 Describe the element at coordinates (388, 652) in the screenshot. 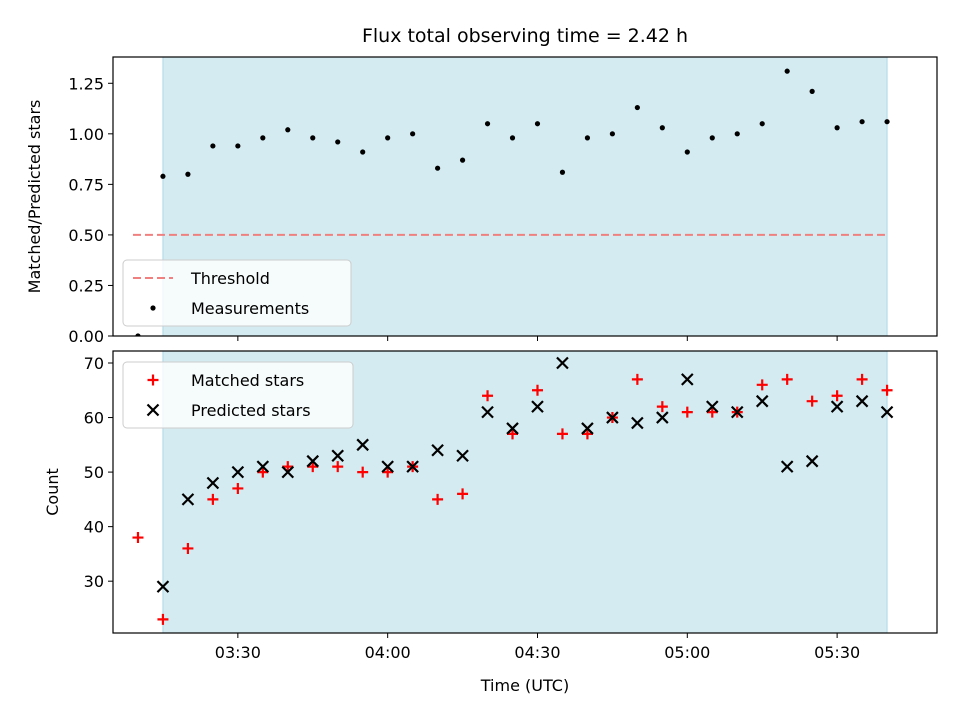

I see `x-tick-label: 04:00` at that location.